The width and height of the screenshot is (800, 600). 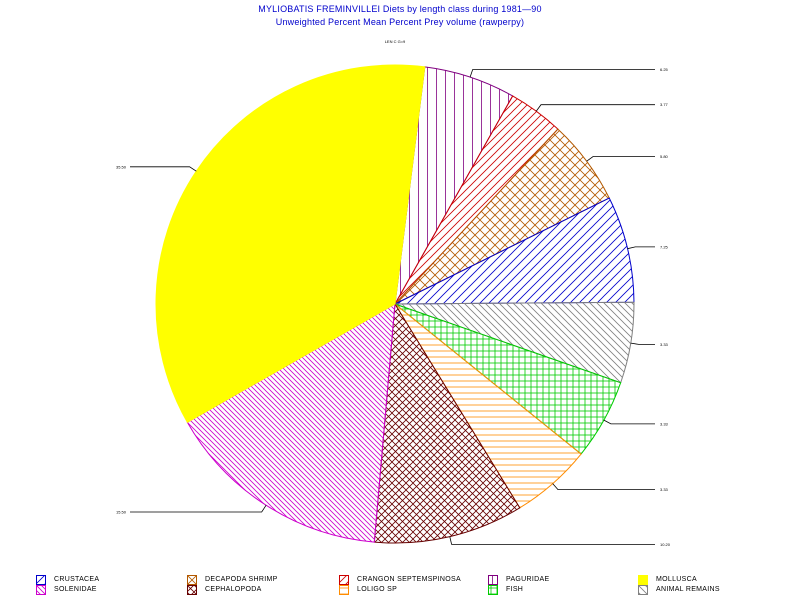 I want to click on legend-item-solenidae: SOLENIDAE, so click(x=66, y=589).